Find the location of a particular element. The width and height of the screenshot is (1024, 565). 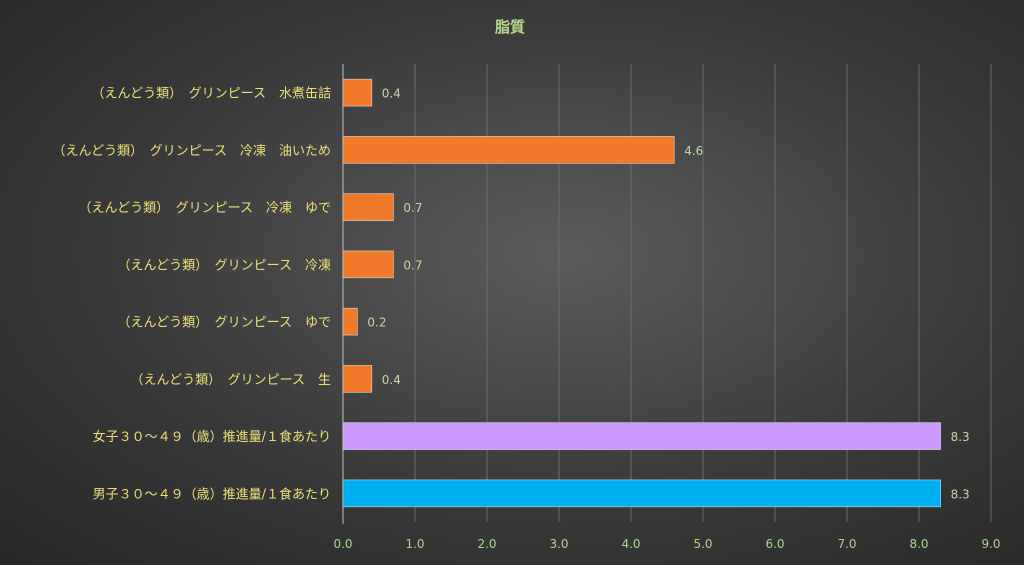

data-label: 4.6 is located at coordinates (693, 151).